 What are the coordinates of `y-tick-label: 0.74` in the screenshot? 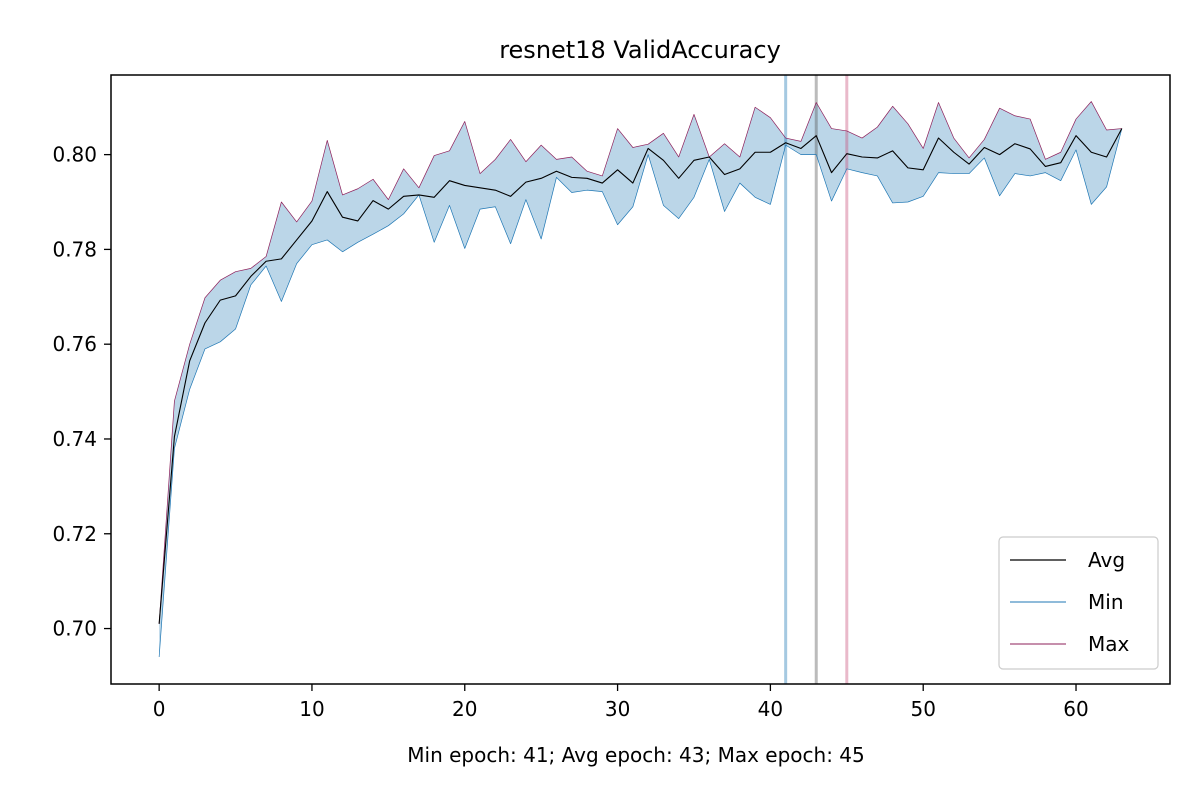 It's located at (74, 439).